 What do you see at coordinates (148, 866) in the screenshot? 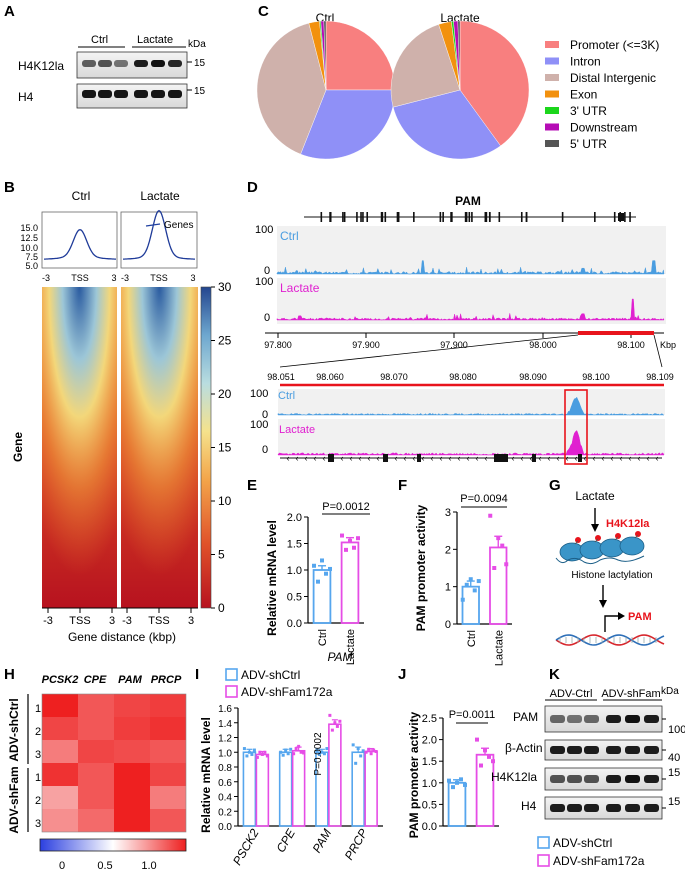
I see `colorbar-tick: 1.0` at bounding box center [148, 866].